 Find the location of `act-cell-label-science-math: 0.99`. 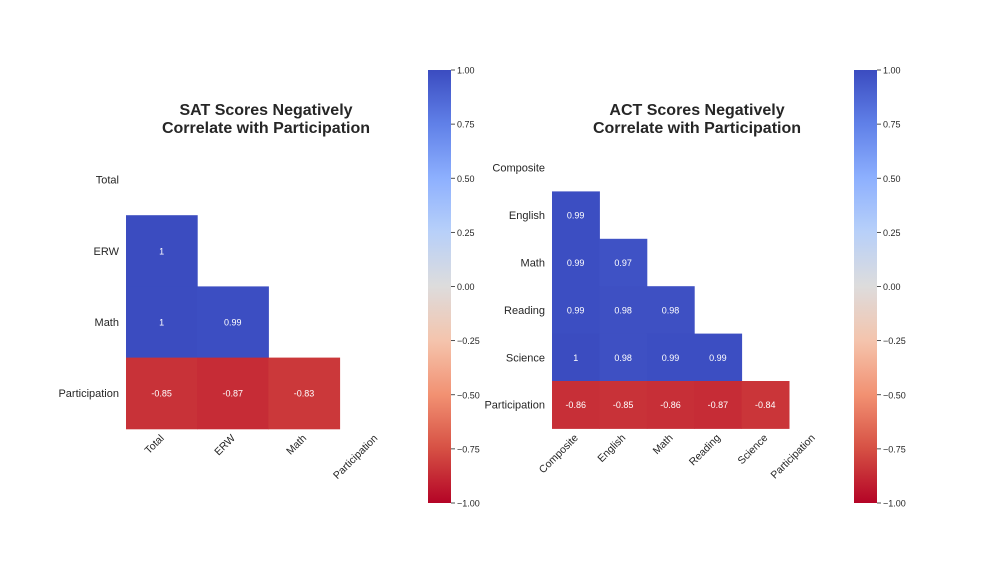

act-cell-label-science-math: 0.99 is located at coordinates (671, 358).